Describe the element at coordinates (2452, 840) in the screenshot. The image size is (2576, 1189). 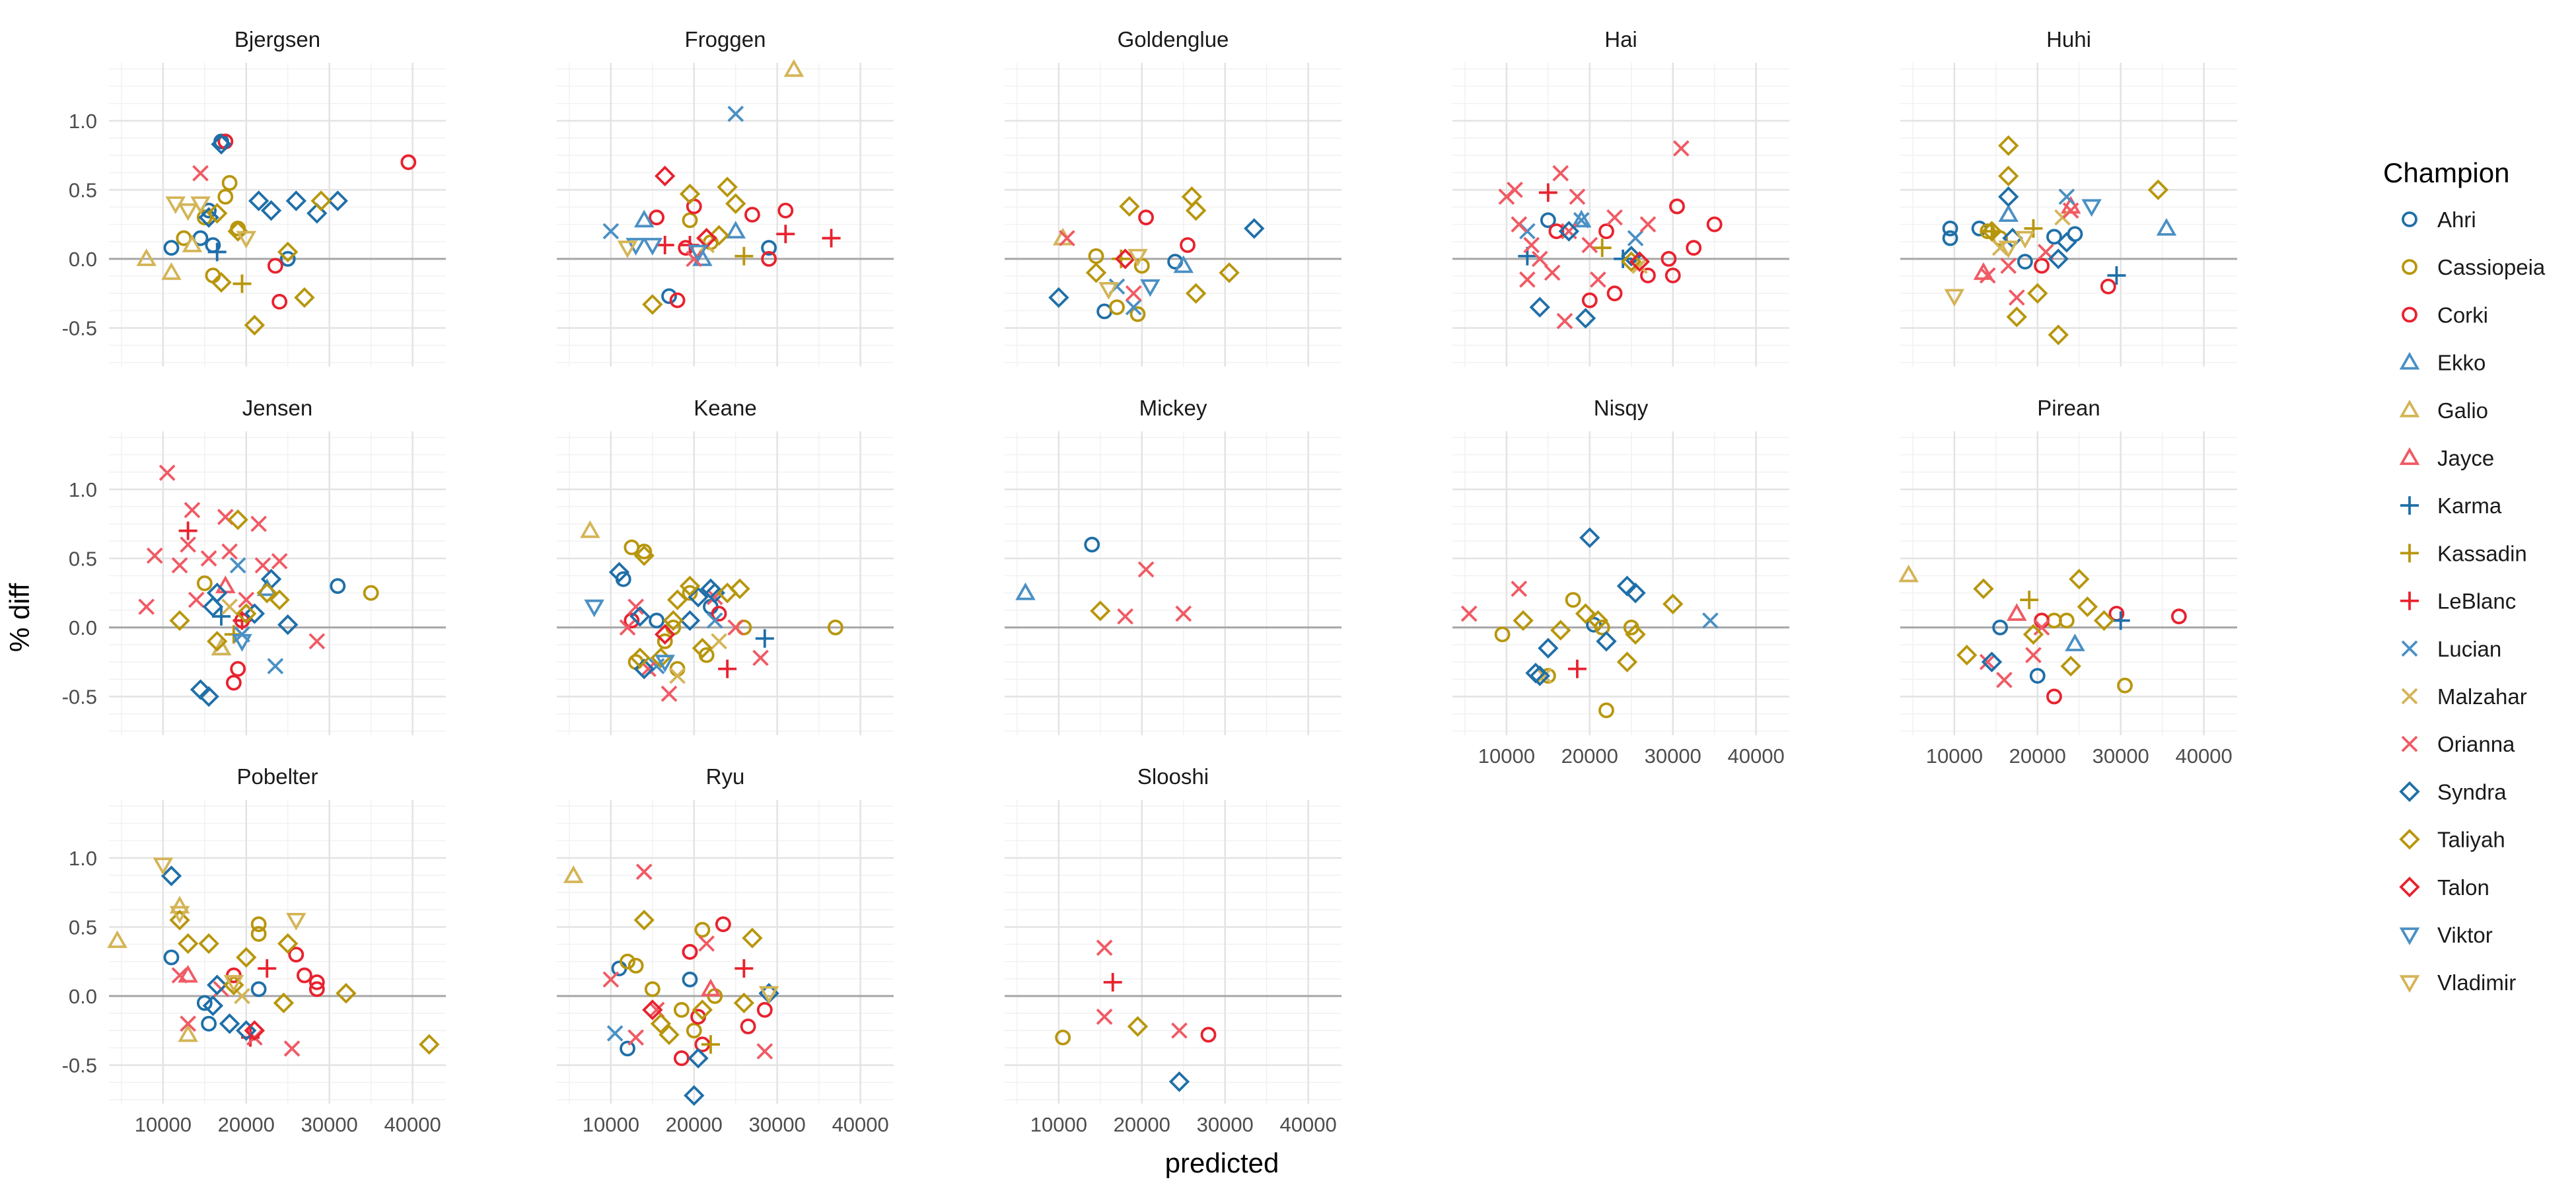
I see `legend-entry-taliyah: Taliyah` at that location.